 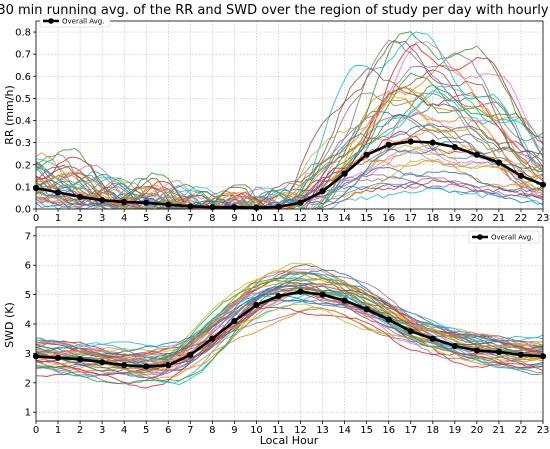 What do you see at coordinates (23, 165) in the screenshot?
I see `rr-ytick-label: 0.2` at bounding box center [23, 165].